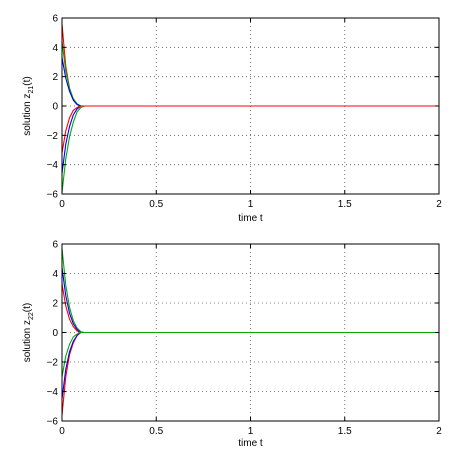  Describe the element at coordinates (28, 106) in the screenshot. I see `y-axis-label: solution z21(t)` at that location.